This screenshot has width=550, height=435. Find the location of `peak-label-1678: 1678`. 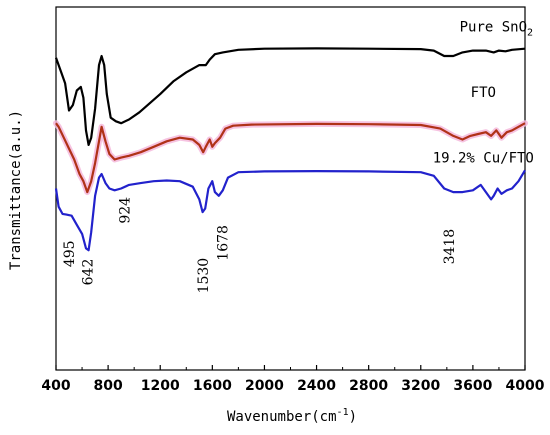

peak-label-1678: 1678 is located at coordinates (224, 243).